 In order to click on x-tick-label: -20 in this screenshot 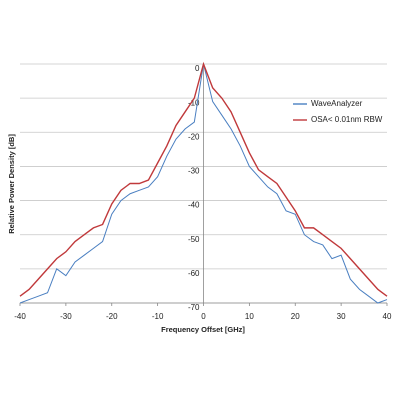, I will do `click(112, 316)`.